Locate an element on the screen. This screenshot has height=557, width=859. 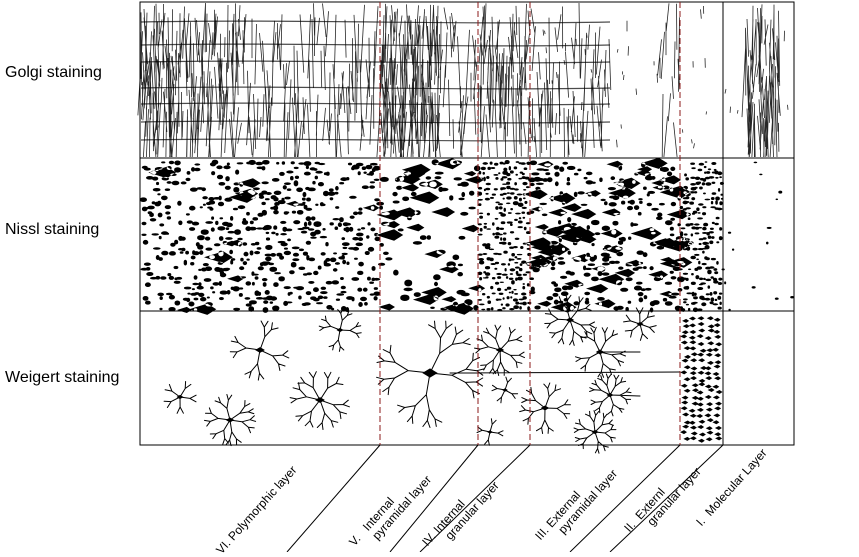
label-leader-lines is located at coordinates (505, 498).